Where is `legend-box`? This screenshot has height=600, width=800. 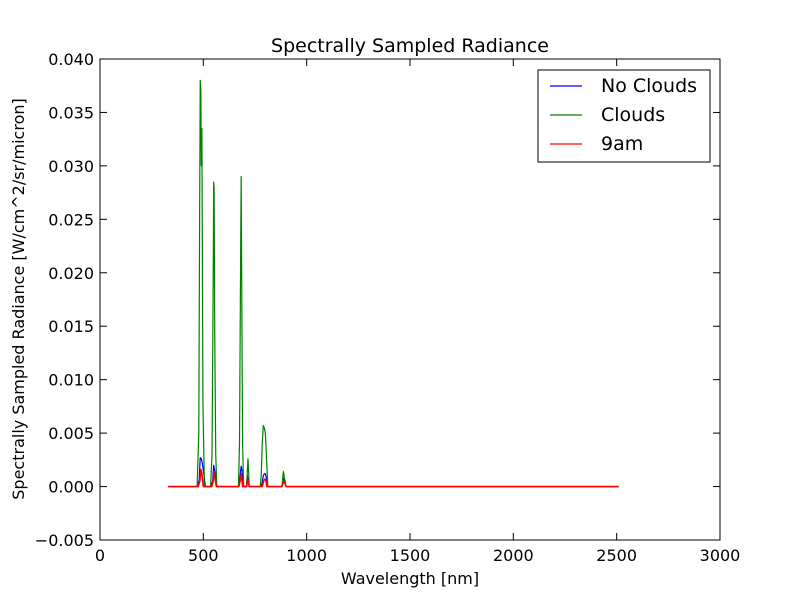 legend-box is located at coordinates (624, 116).